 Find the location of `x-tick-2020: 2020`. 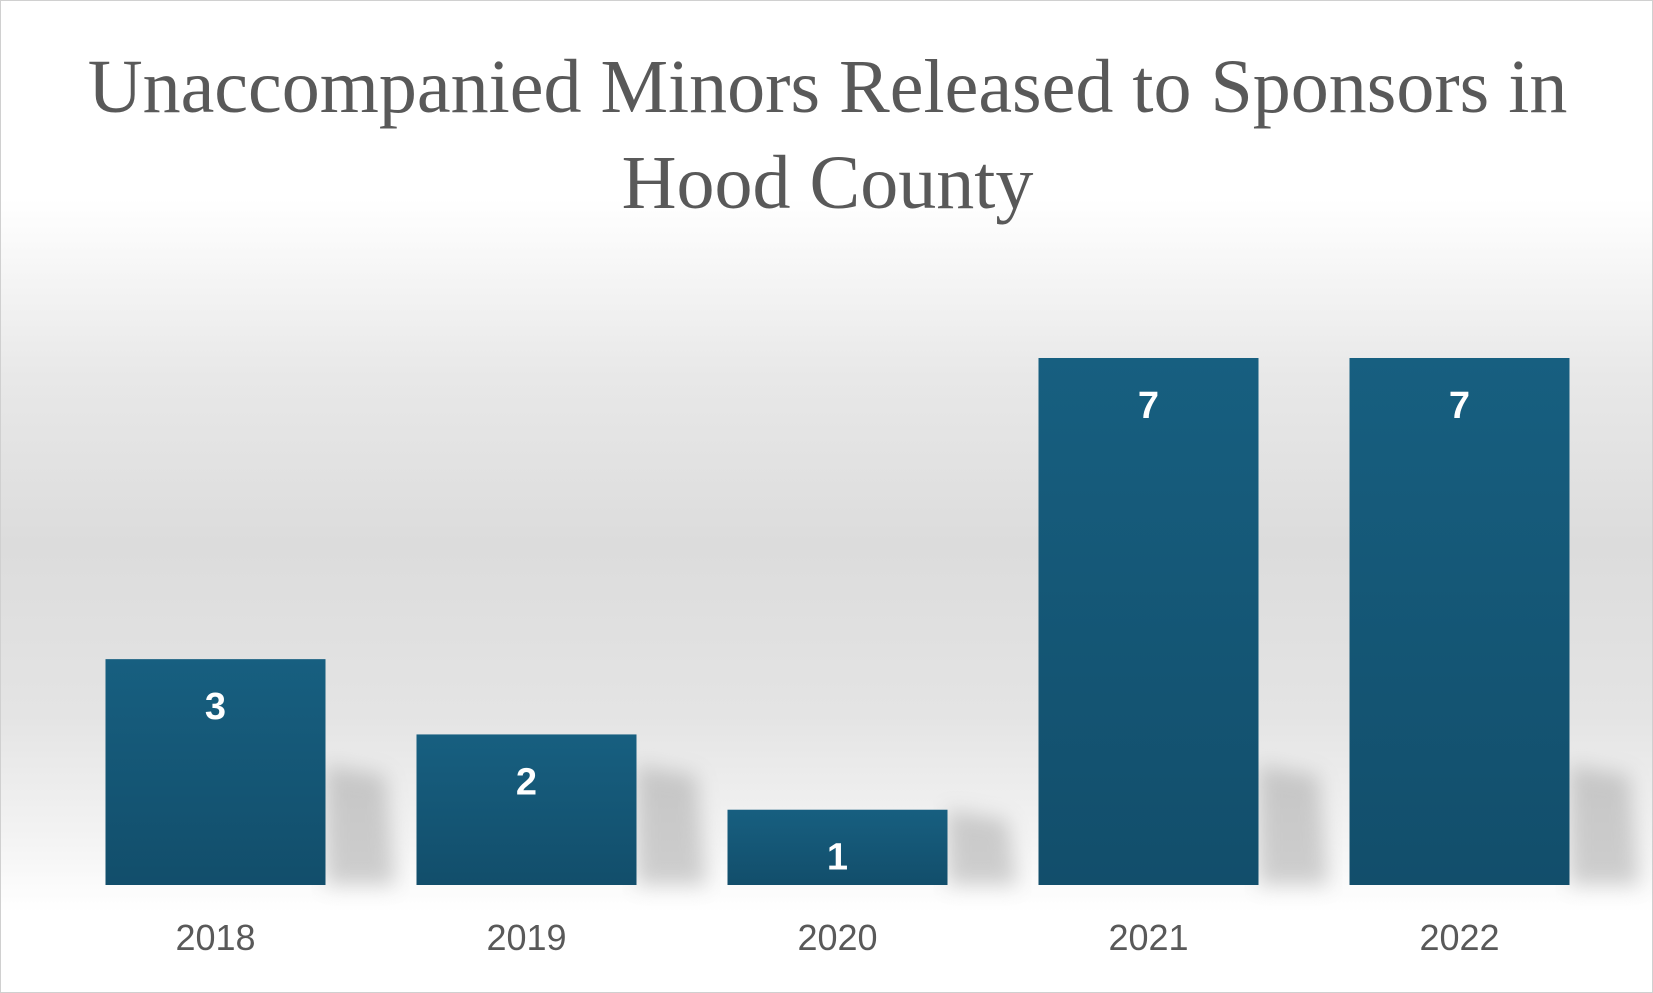

x-tick-2020: 2020 is located at coordinates (837, 937).